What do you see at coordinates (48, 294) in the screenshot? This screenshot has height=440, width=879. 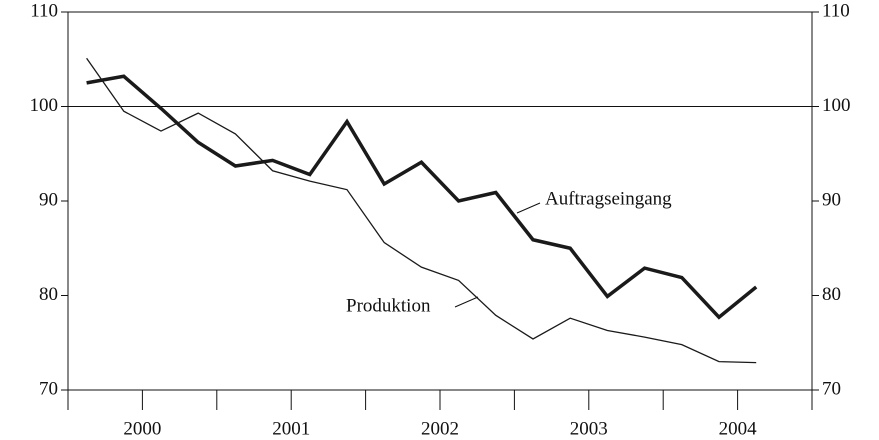 I see `y-tick-label: 80` at bounding box center [48, 294].